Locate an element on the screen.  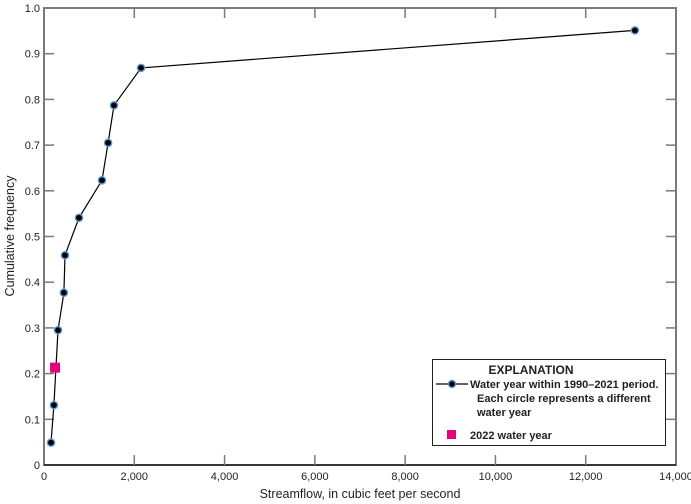
y-tick-label: 1.0 is located at coordinates (32, 9).